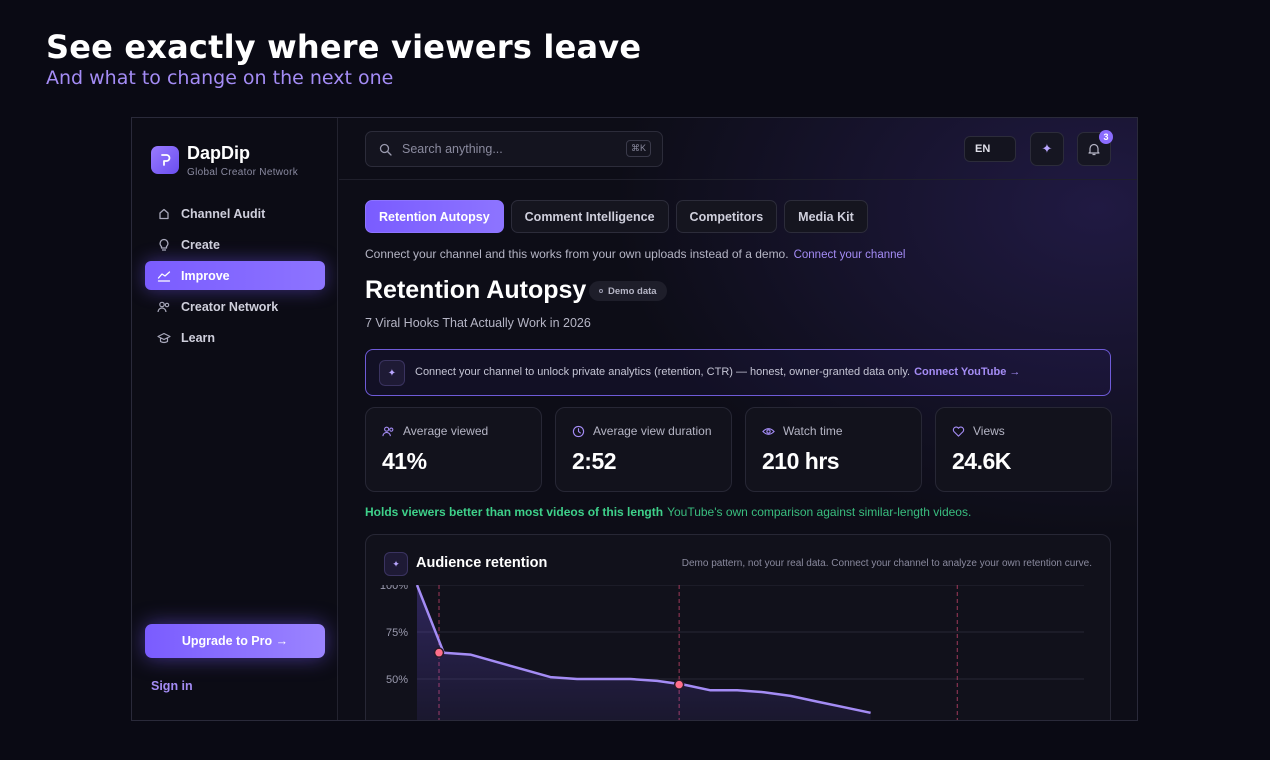 The image size is (1270, 760). What do you see at coordinates (446, 431) in the screenshot?
I see `metric-label: Average viewed` at bounding box center [446, 431].